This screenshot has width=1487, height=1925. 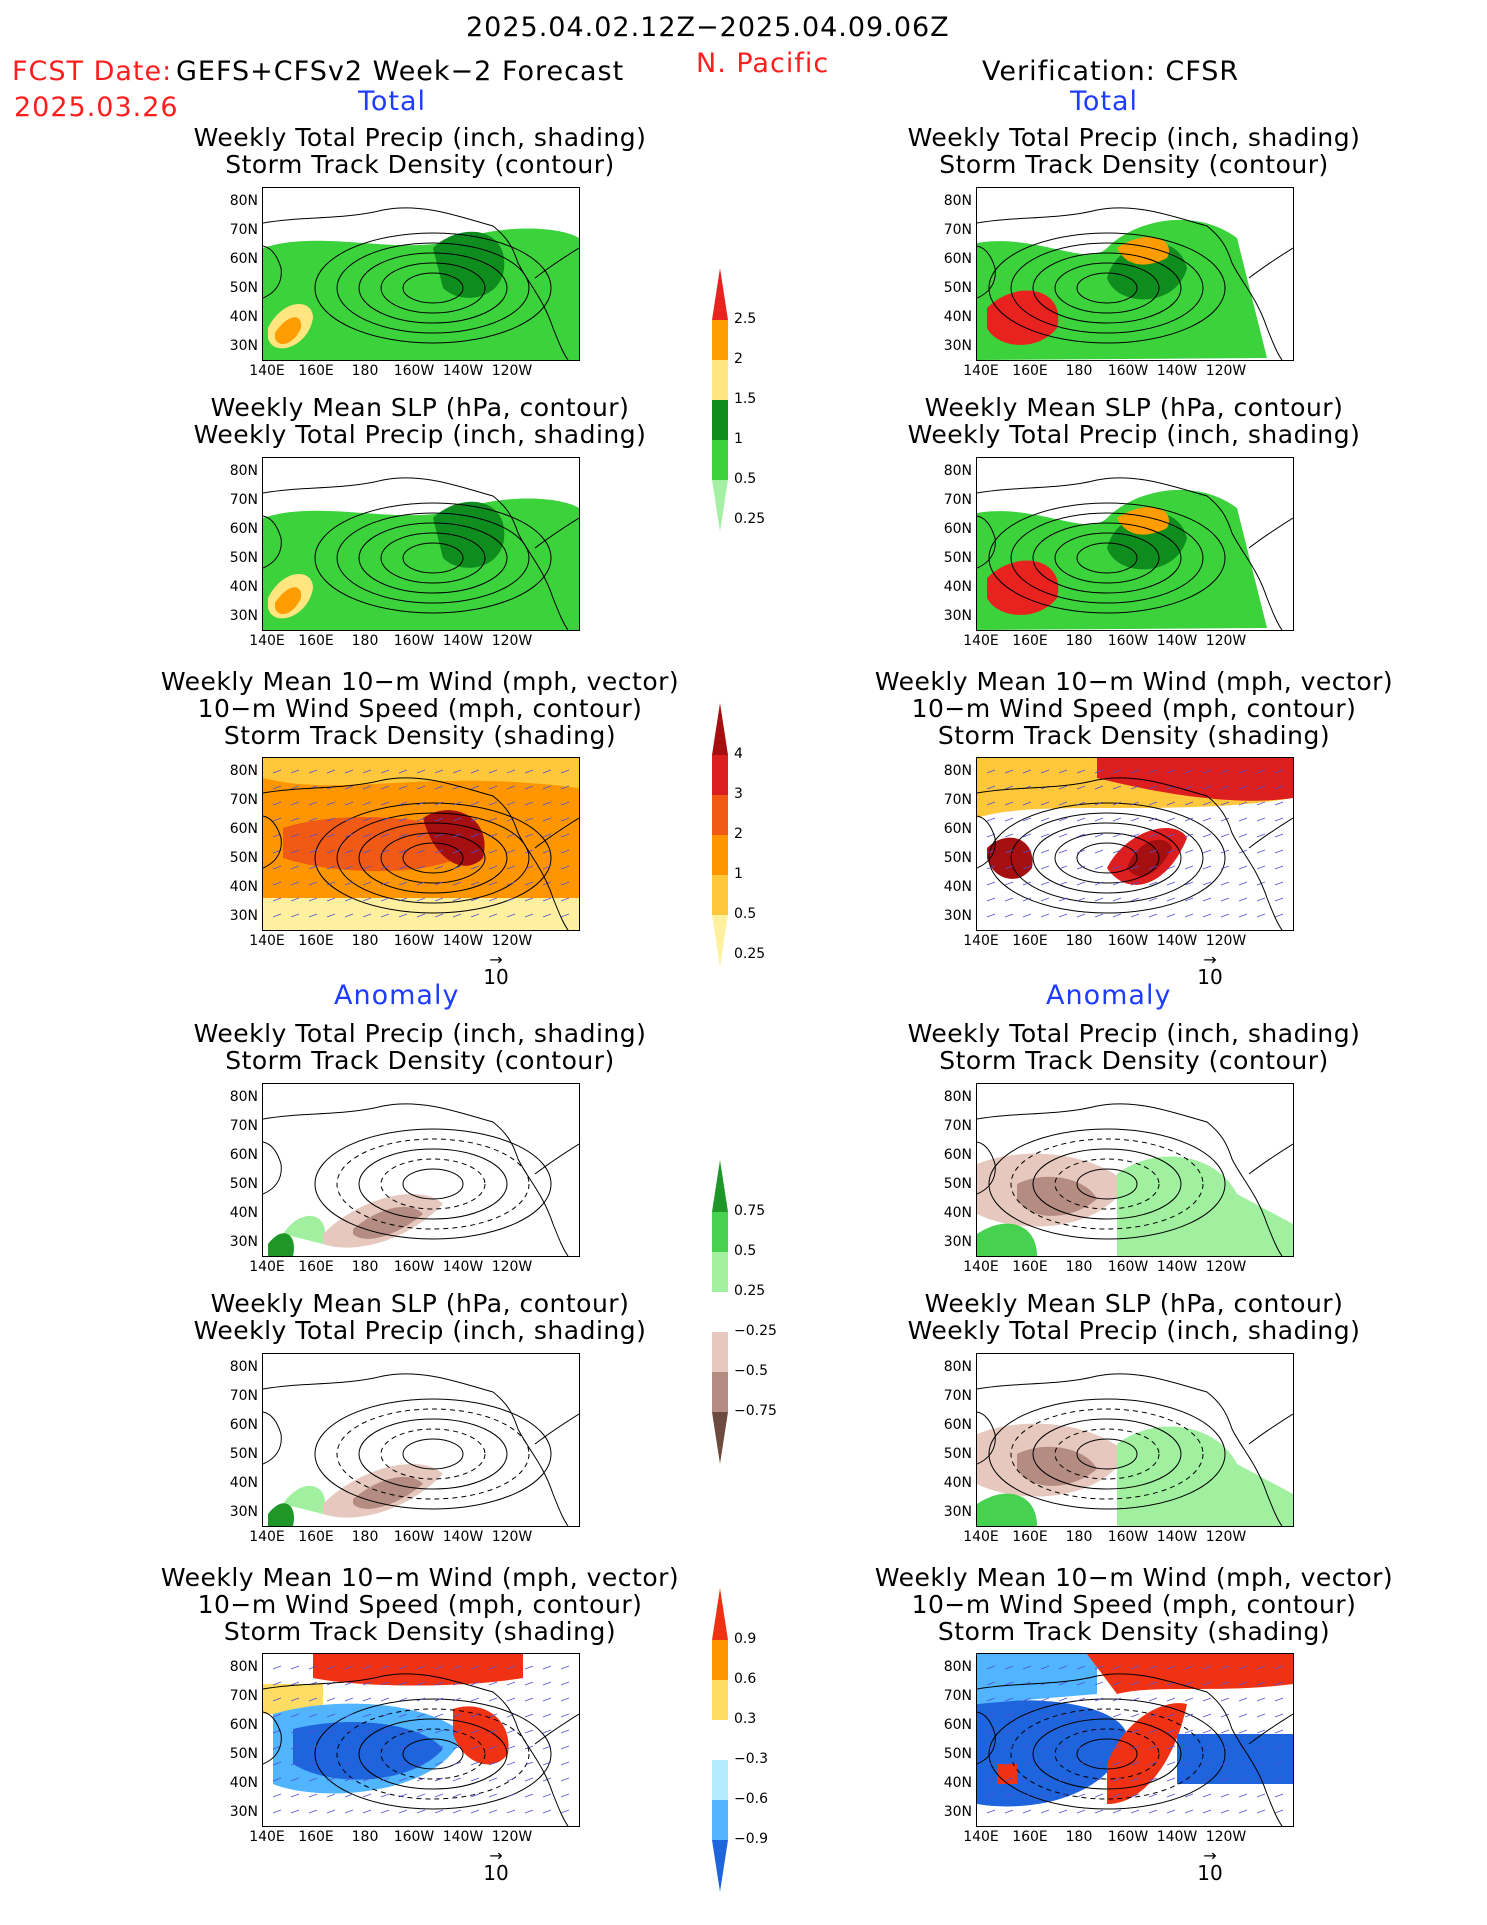 I want to click on fcst-total-wind-track-title-line: Storm Track Density (shading), so click(x=420, y=735).